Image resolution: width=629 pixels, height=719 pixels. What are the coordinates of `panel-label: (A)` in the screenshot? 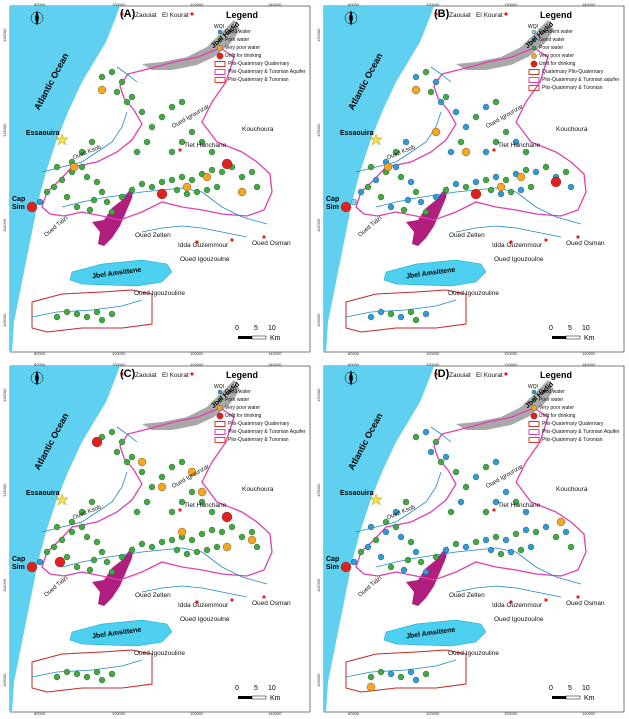 It's located at (128, 14).